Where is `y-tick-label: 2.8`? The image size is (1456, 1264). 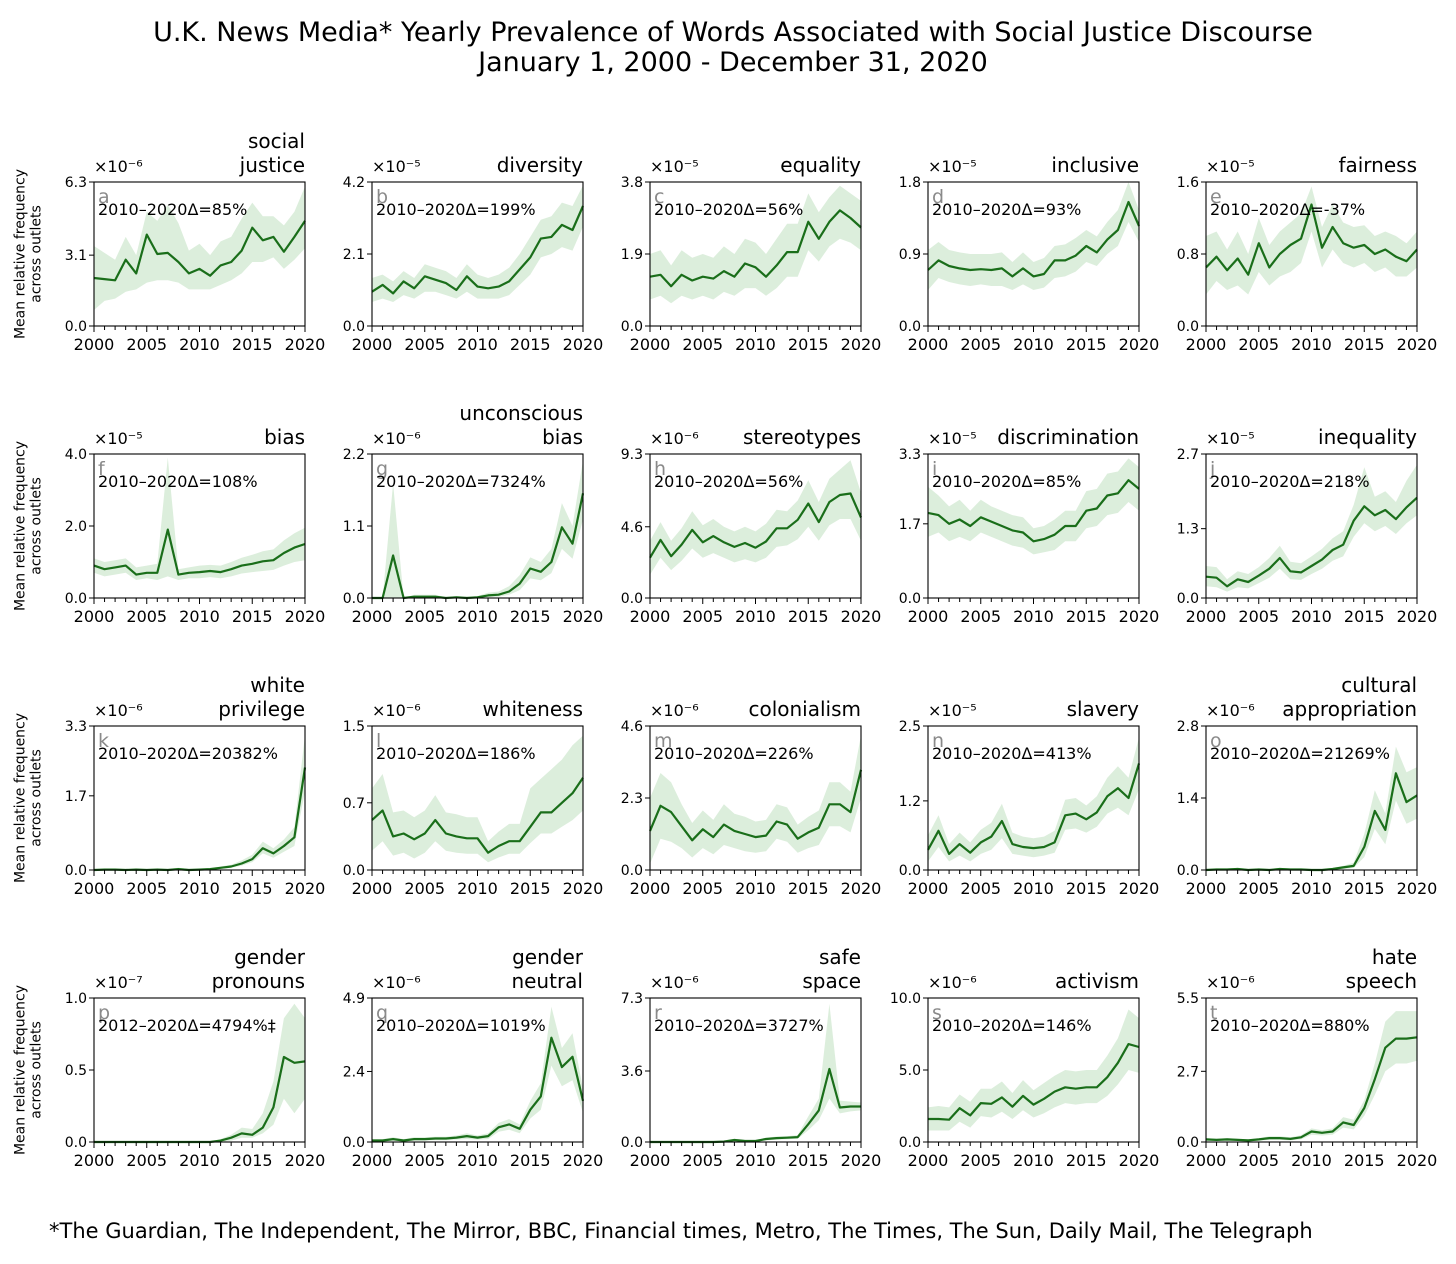
y-tick-label: 2.8 is located at coordinates (1188, 727).